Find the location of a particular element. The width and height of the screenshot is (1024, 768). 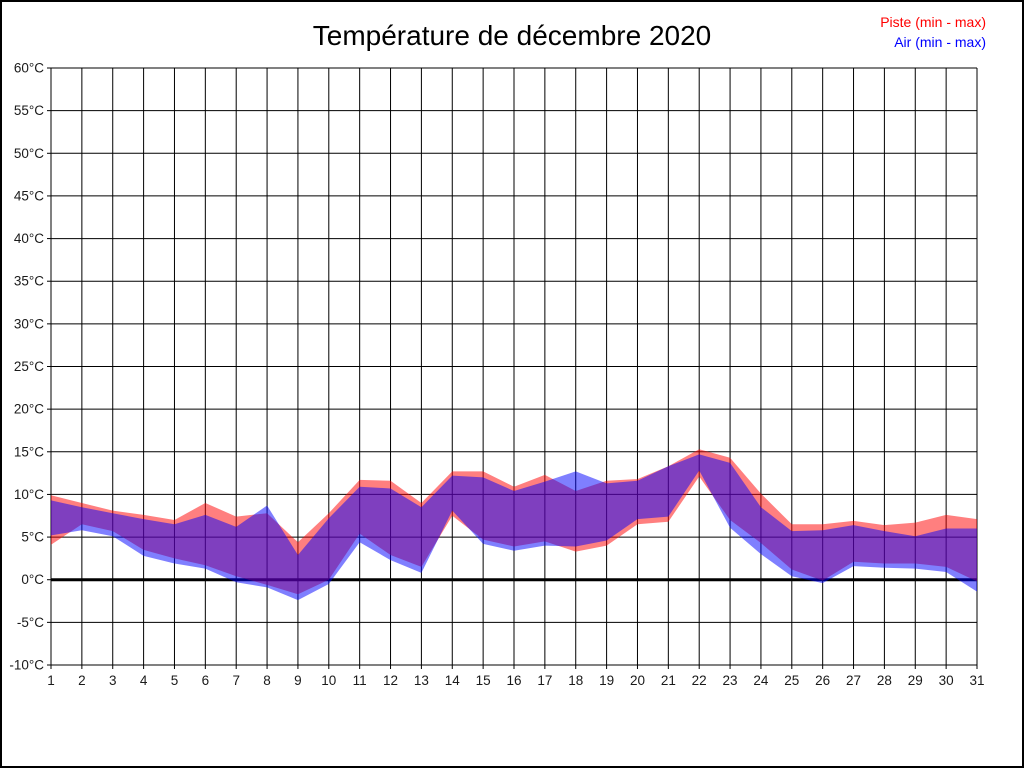

x-tick-label: 12 is located at coordinates (390, 680).